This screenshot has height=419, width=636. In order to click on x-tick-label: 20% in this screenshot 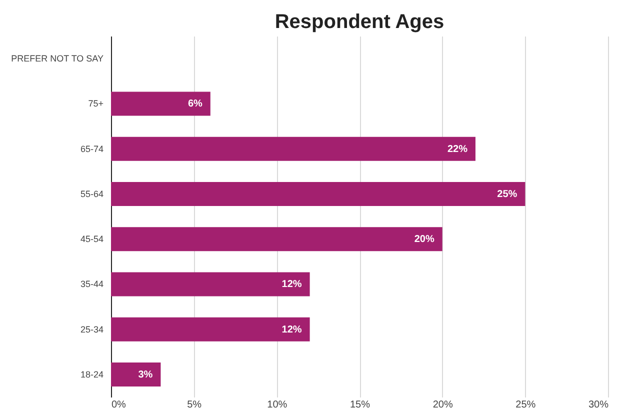, I will do `click(442, 405)`.